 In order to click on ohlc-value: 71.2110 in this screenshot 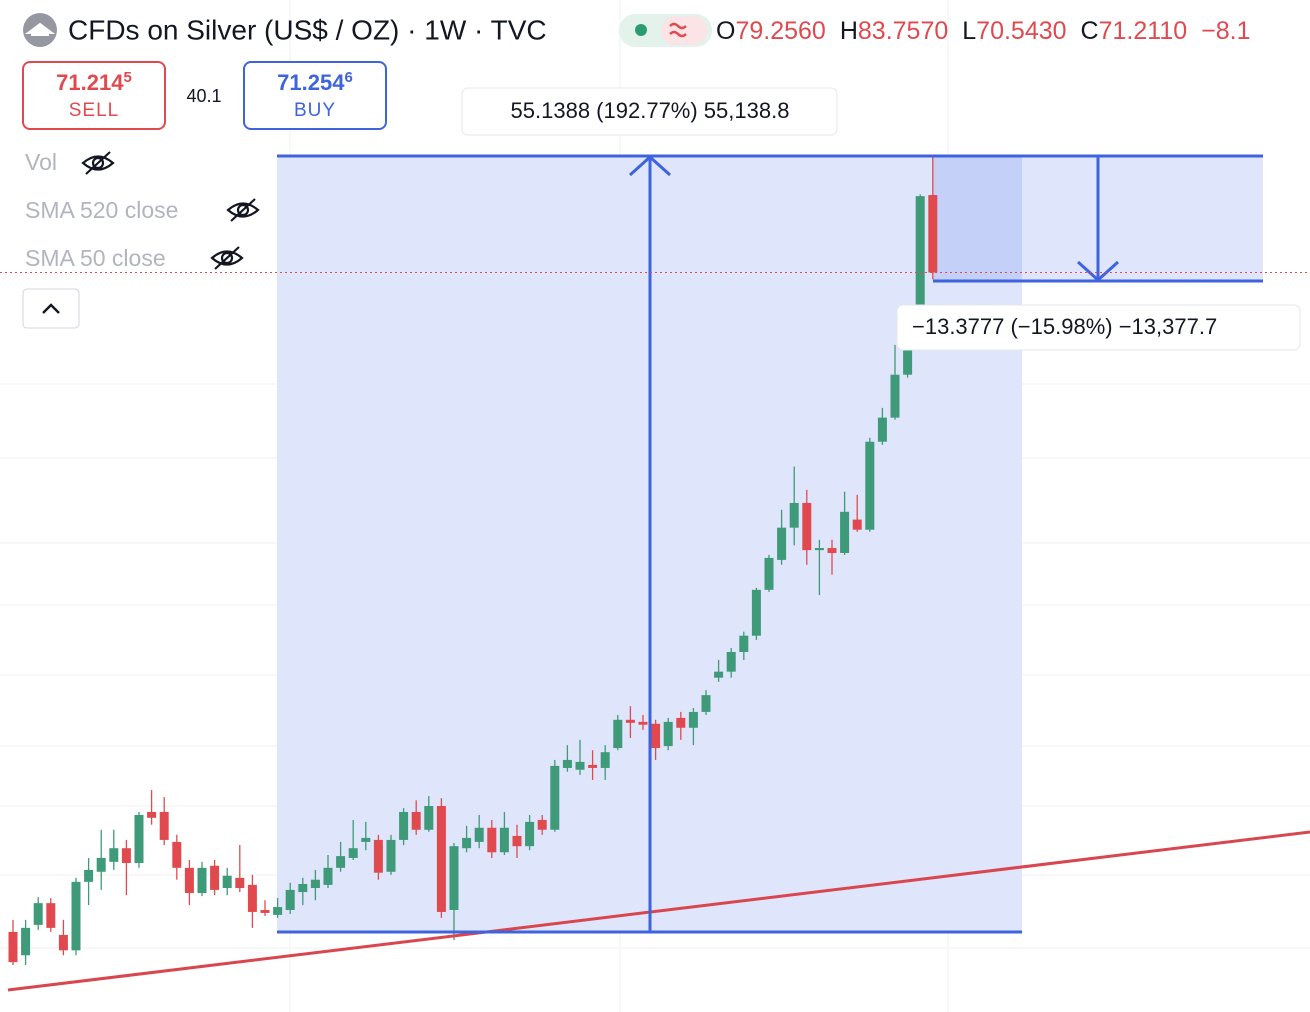, I will do `click(1143, 31)`.